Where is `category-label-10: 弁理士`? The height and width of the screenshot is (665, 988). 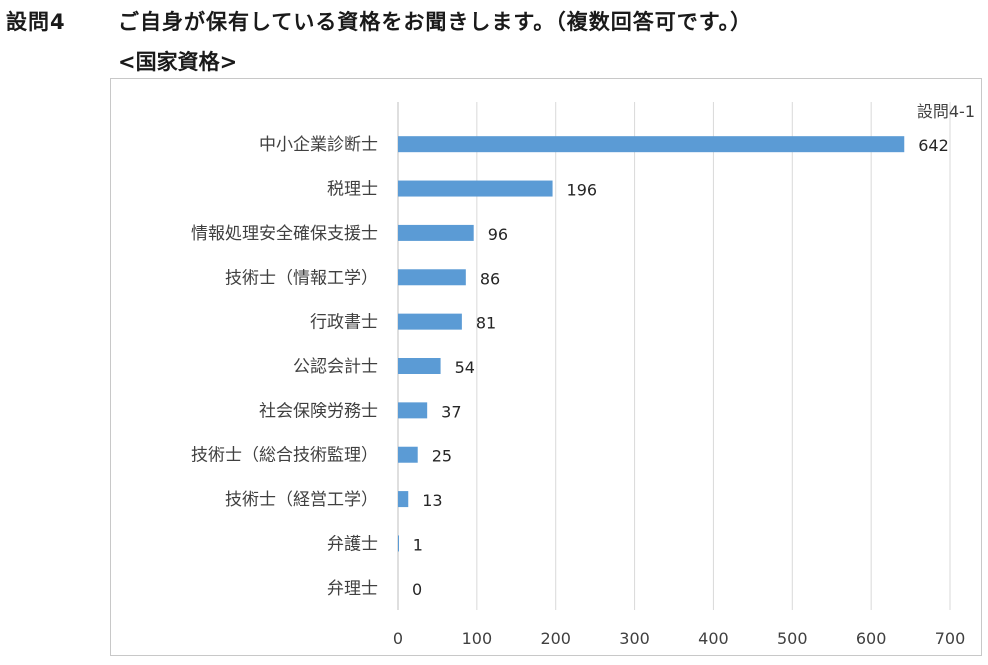 category-label-10: 弁理士 is located at coordinates (352, 589).